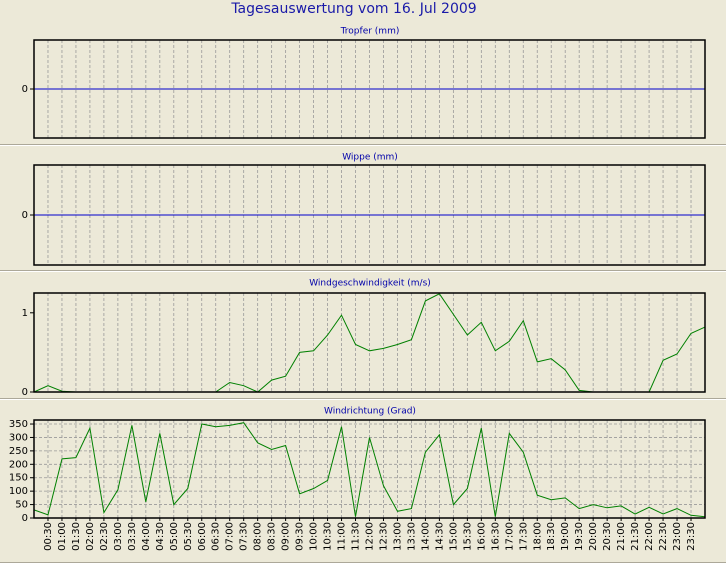 The height and width of the screenshot is (564, 726). I want to click on x-tick-label: 09:00, so click(286, 536).